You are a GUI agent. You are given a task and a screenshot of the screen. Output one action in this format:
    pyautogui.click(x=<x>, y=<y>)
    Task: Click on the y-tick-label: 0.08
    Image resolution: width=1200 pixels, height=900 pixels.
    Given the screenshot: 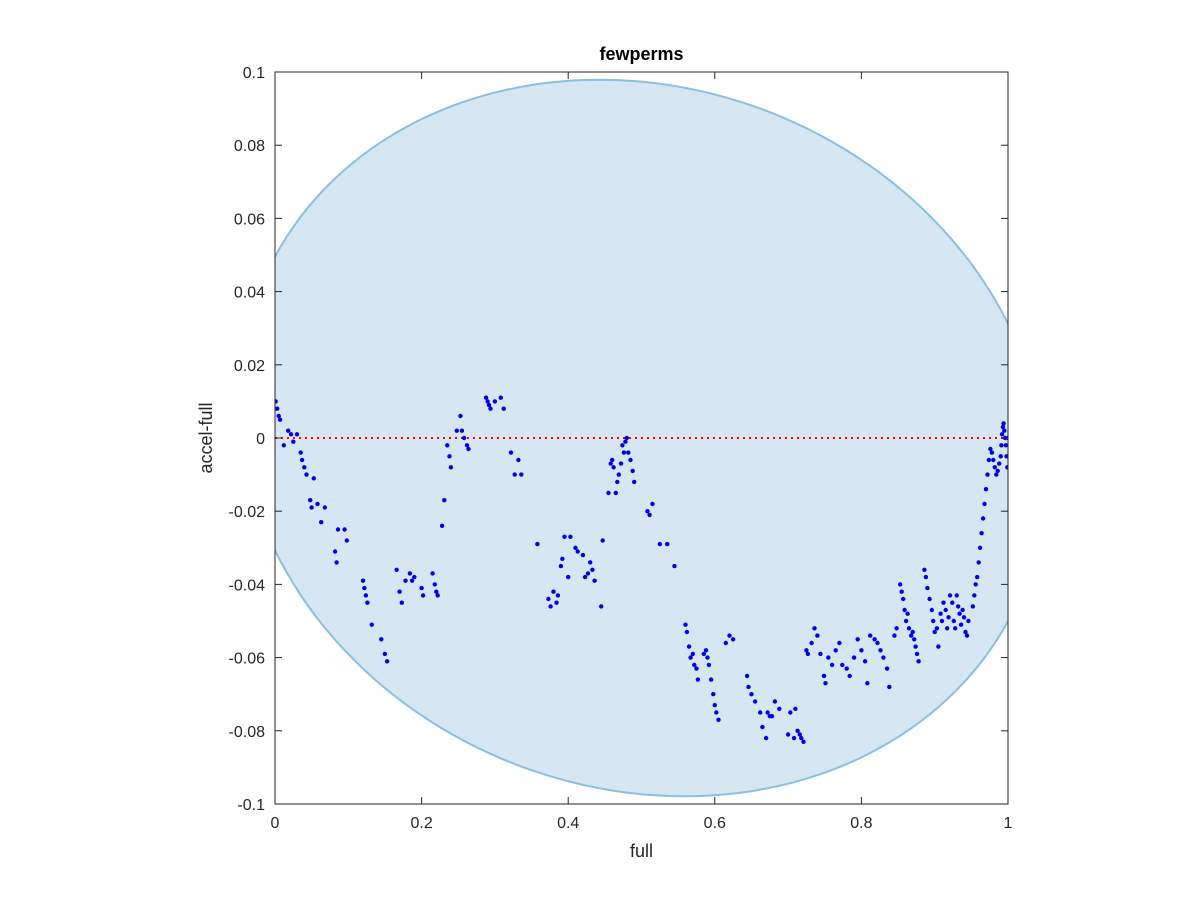 What is the action you would take?
    pyautogui.click(x=249, y=146)
    